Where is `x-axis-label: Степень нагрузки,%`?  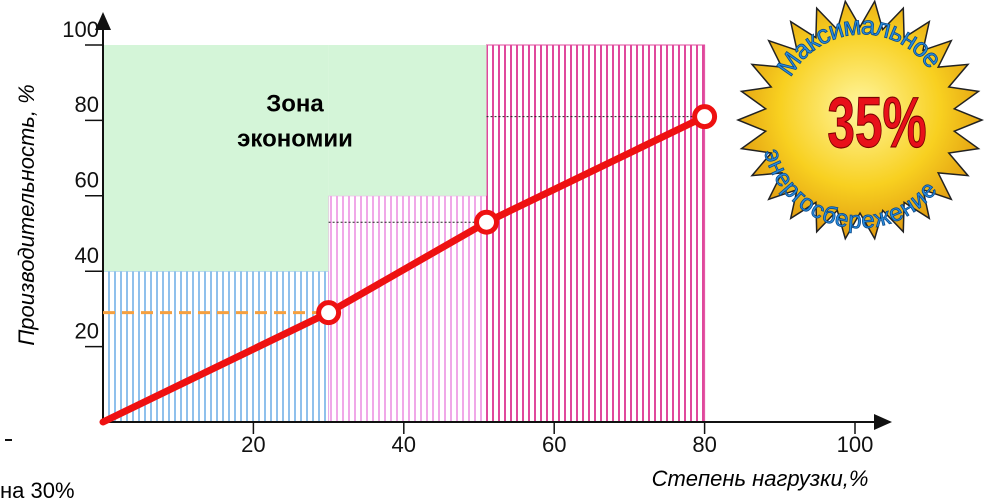
x-axis-label: Степень нагрузки,% is located at coordinates (760, 478).